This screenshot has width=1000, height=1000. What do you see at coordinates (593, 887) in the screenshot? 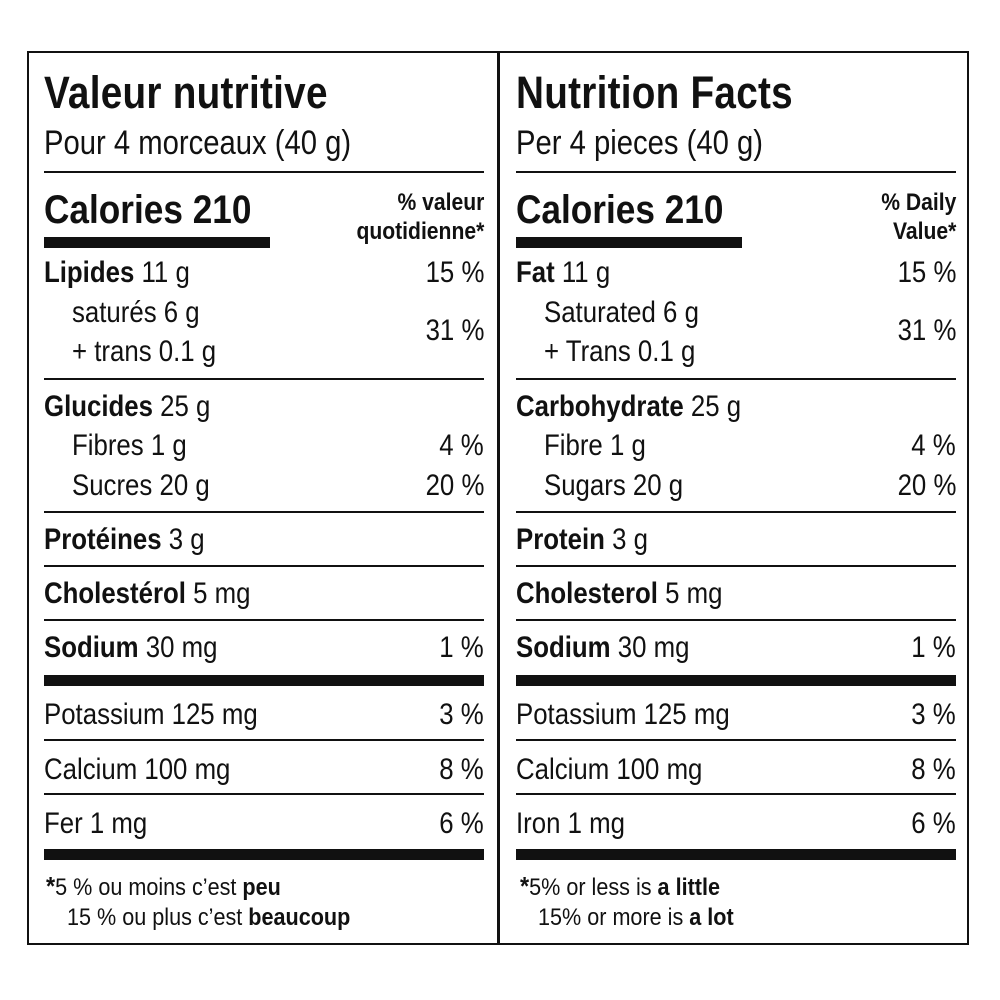
I see `footnote1-text: 5% or less is` at bounding box center [593, 887].